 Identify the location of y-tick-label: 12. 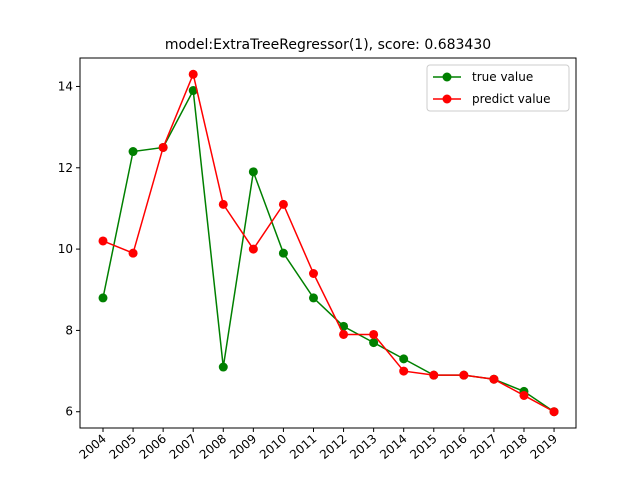
(65, 168).